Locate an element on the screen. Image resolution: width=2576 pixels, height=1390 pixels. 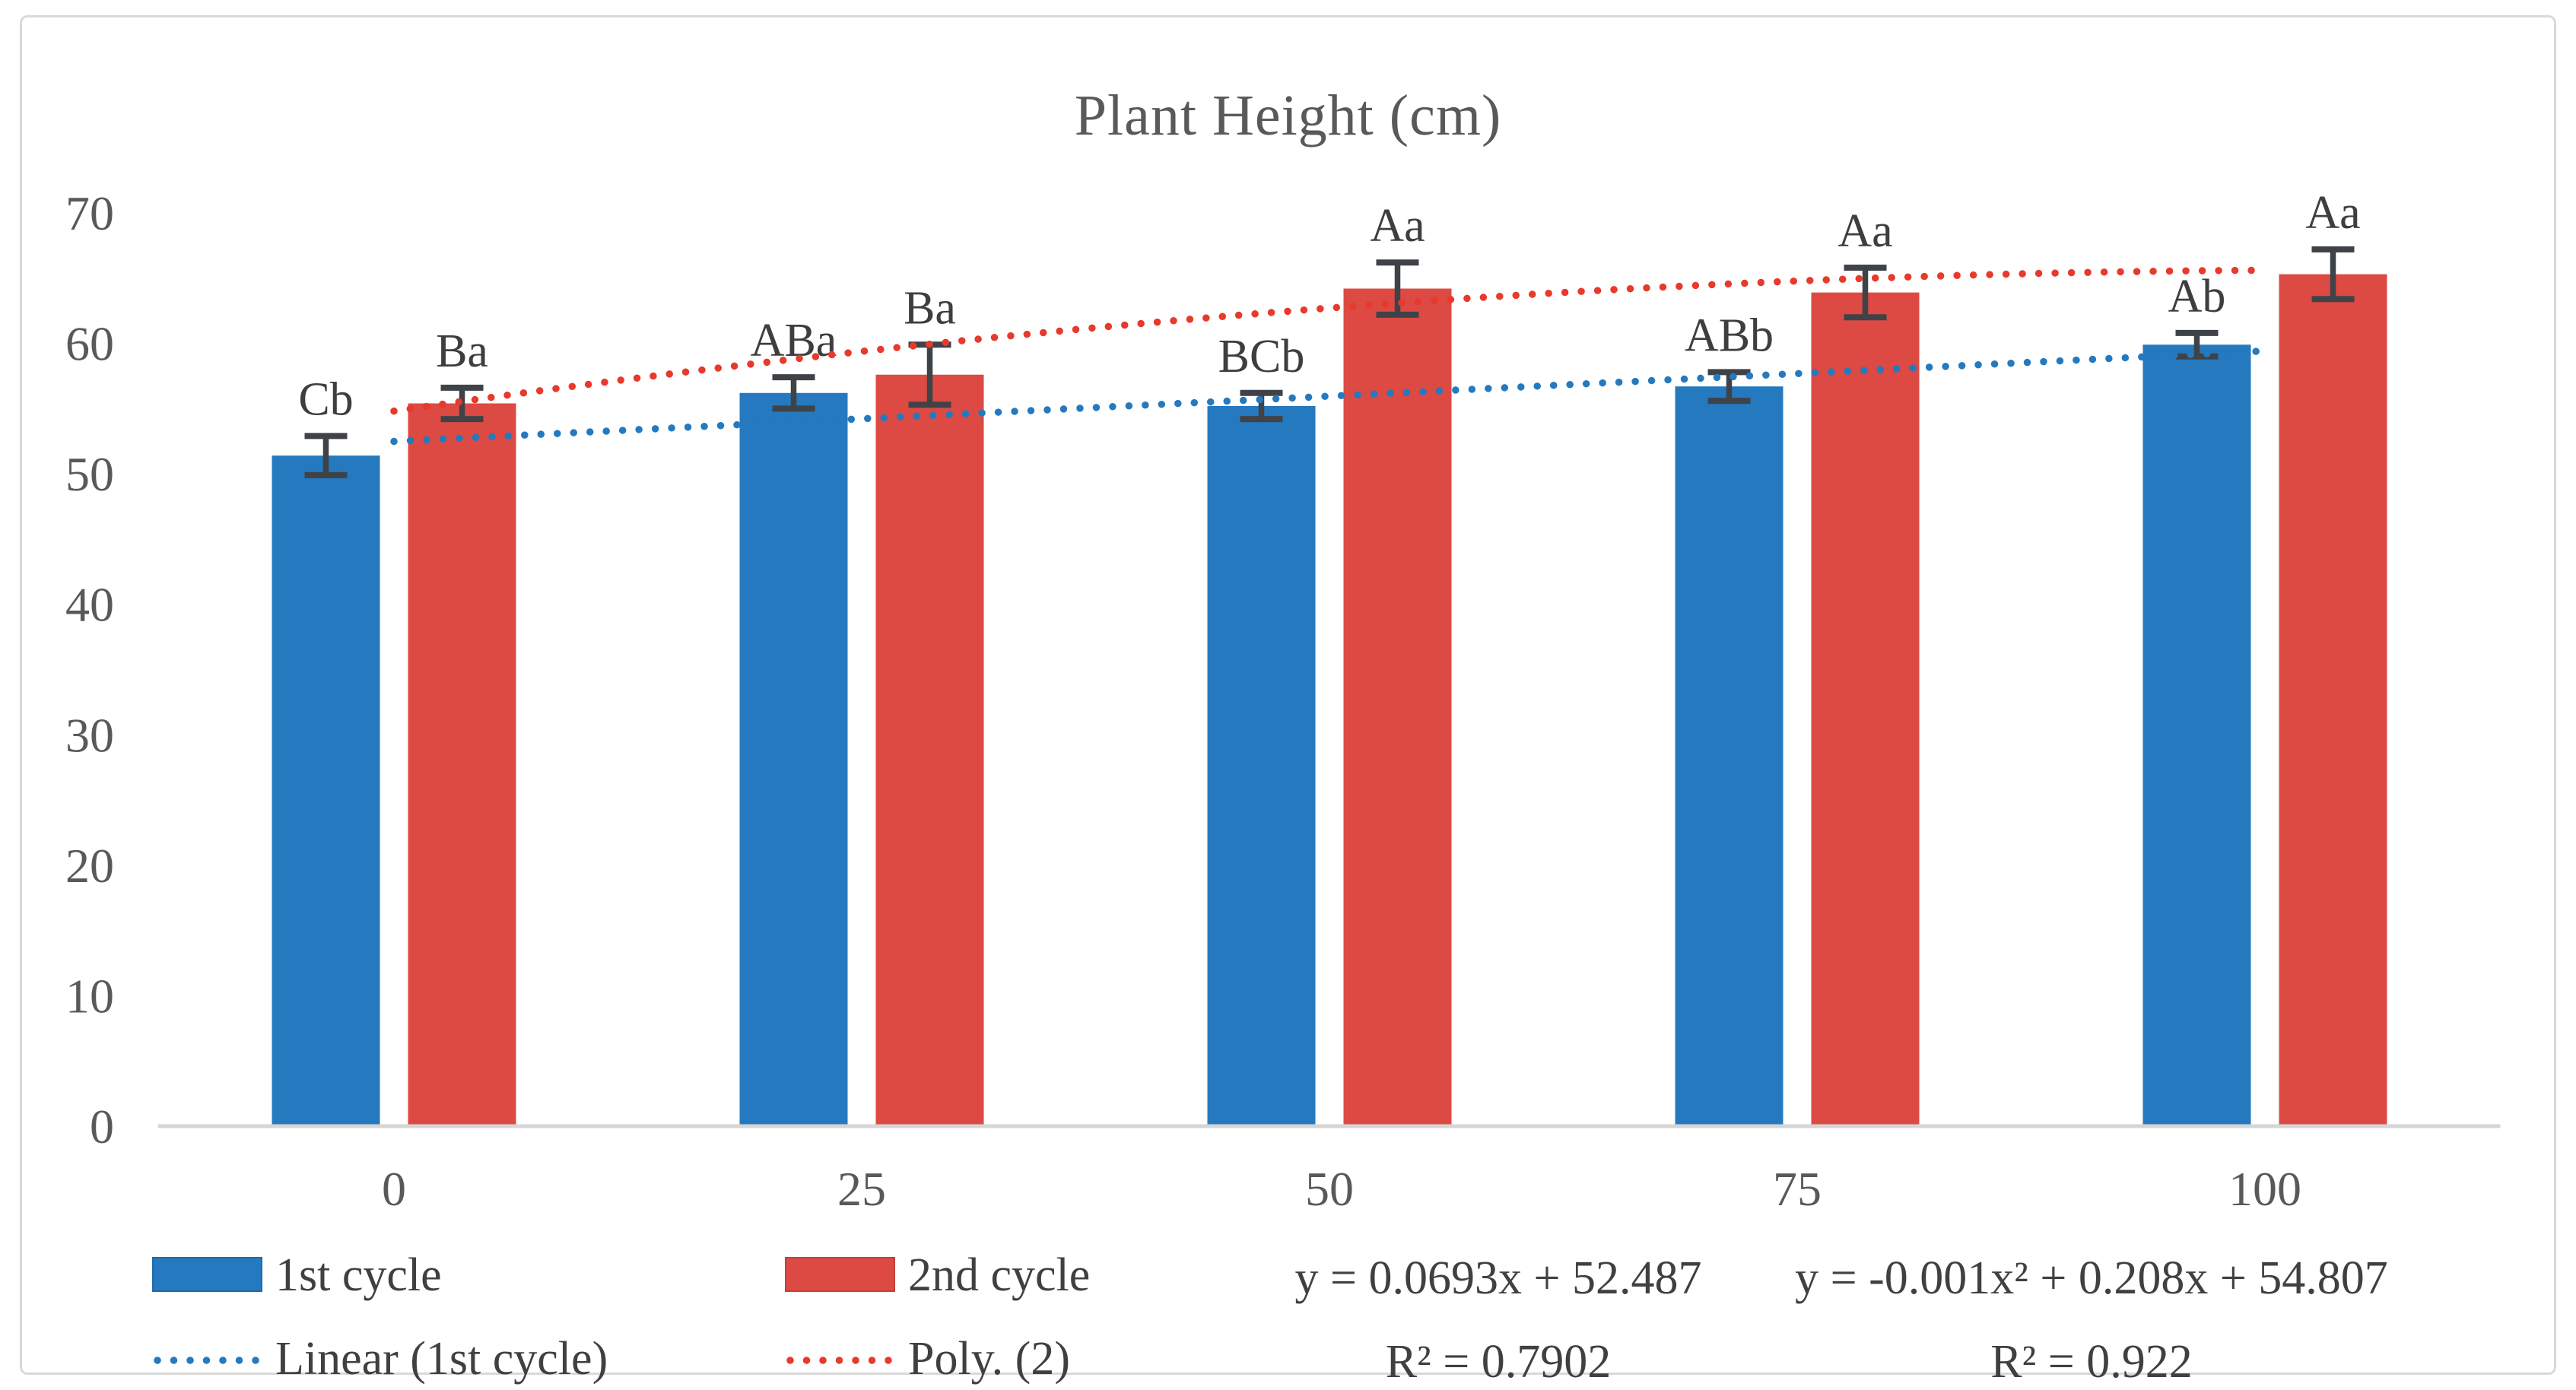
bar-1st-cycle-x0 is located at coordinates (326, 790).